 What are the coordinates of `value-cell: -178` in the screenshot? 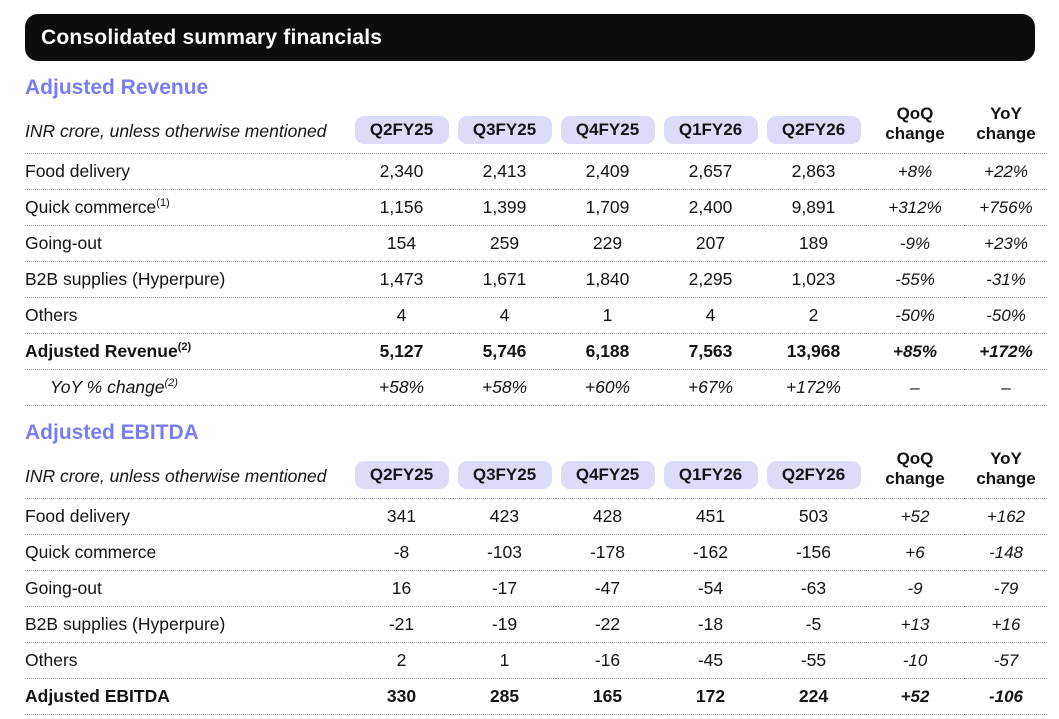 It's located at (607, 552).